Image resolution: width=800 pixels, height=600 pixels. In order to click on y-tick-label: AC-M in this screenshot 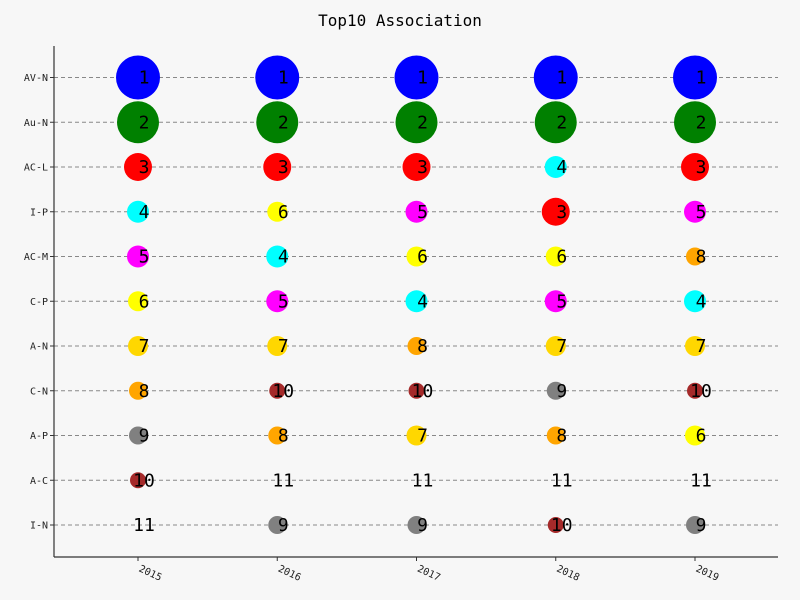, I will do `click(36, 257)`.